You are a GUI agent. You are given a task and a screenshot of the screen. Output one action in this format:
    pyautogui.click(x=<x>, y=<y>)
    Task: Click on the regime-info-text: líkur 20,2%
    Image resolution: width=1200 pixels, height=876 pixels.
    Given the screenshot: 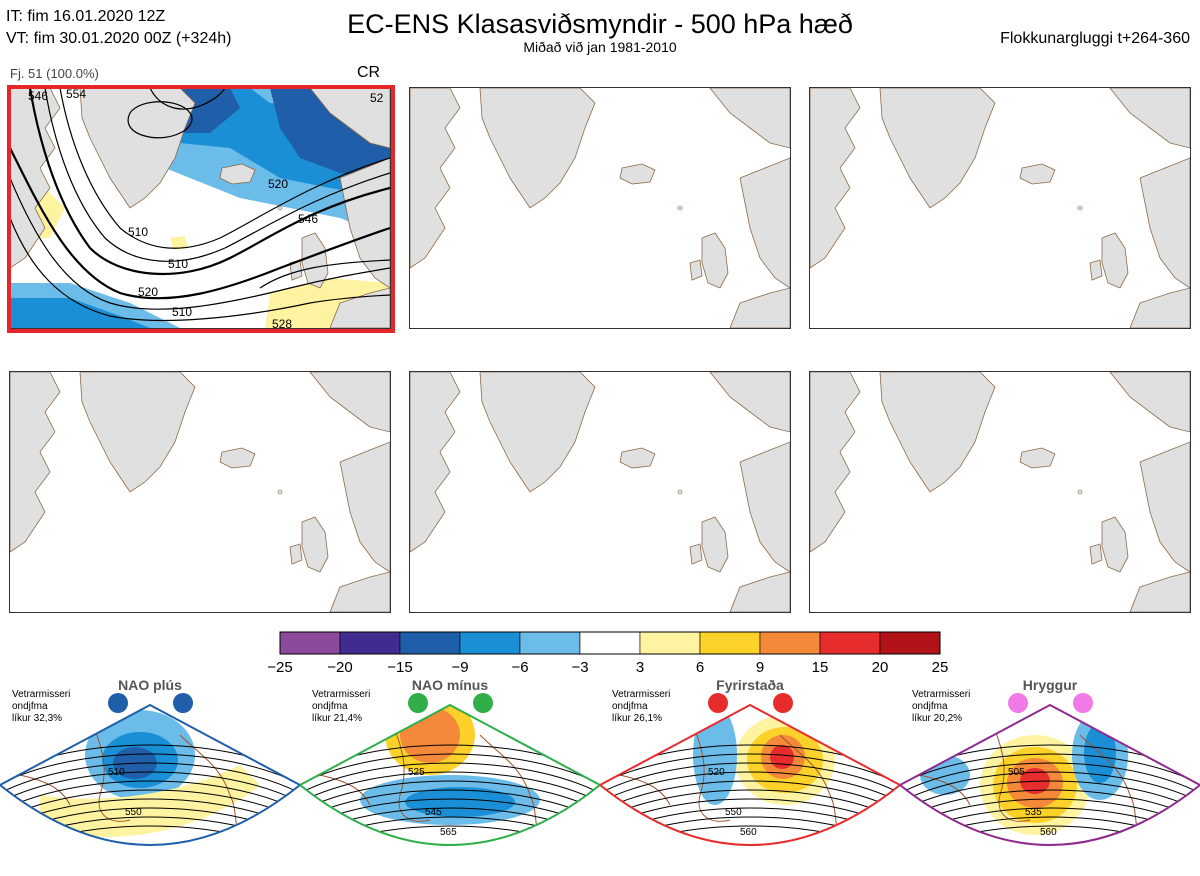 What is the action you would take?
    pyautogui.click(x=937, y=718)
    